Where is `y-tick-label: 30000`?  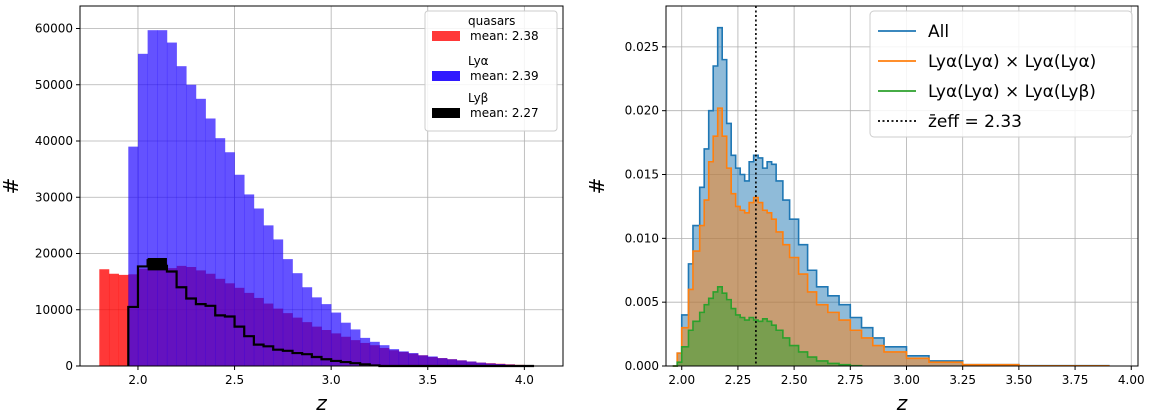
y-tick-label: 30000 is located at coordinates (54, 197).